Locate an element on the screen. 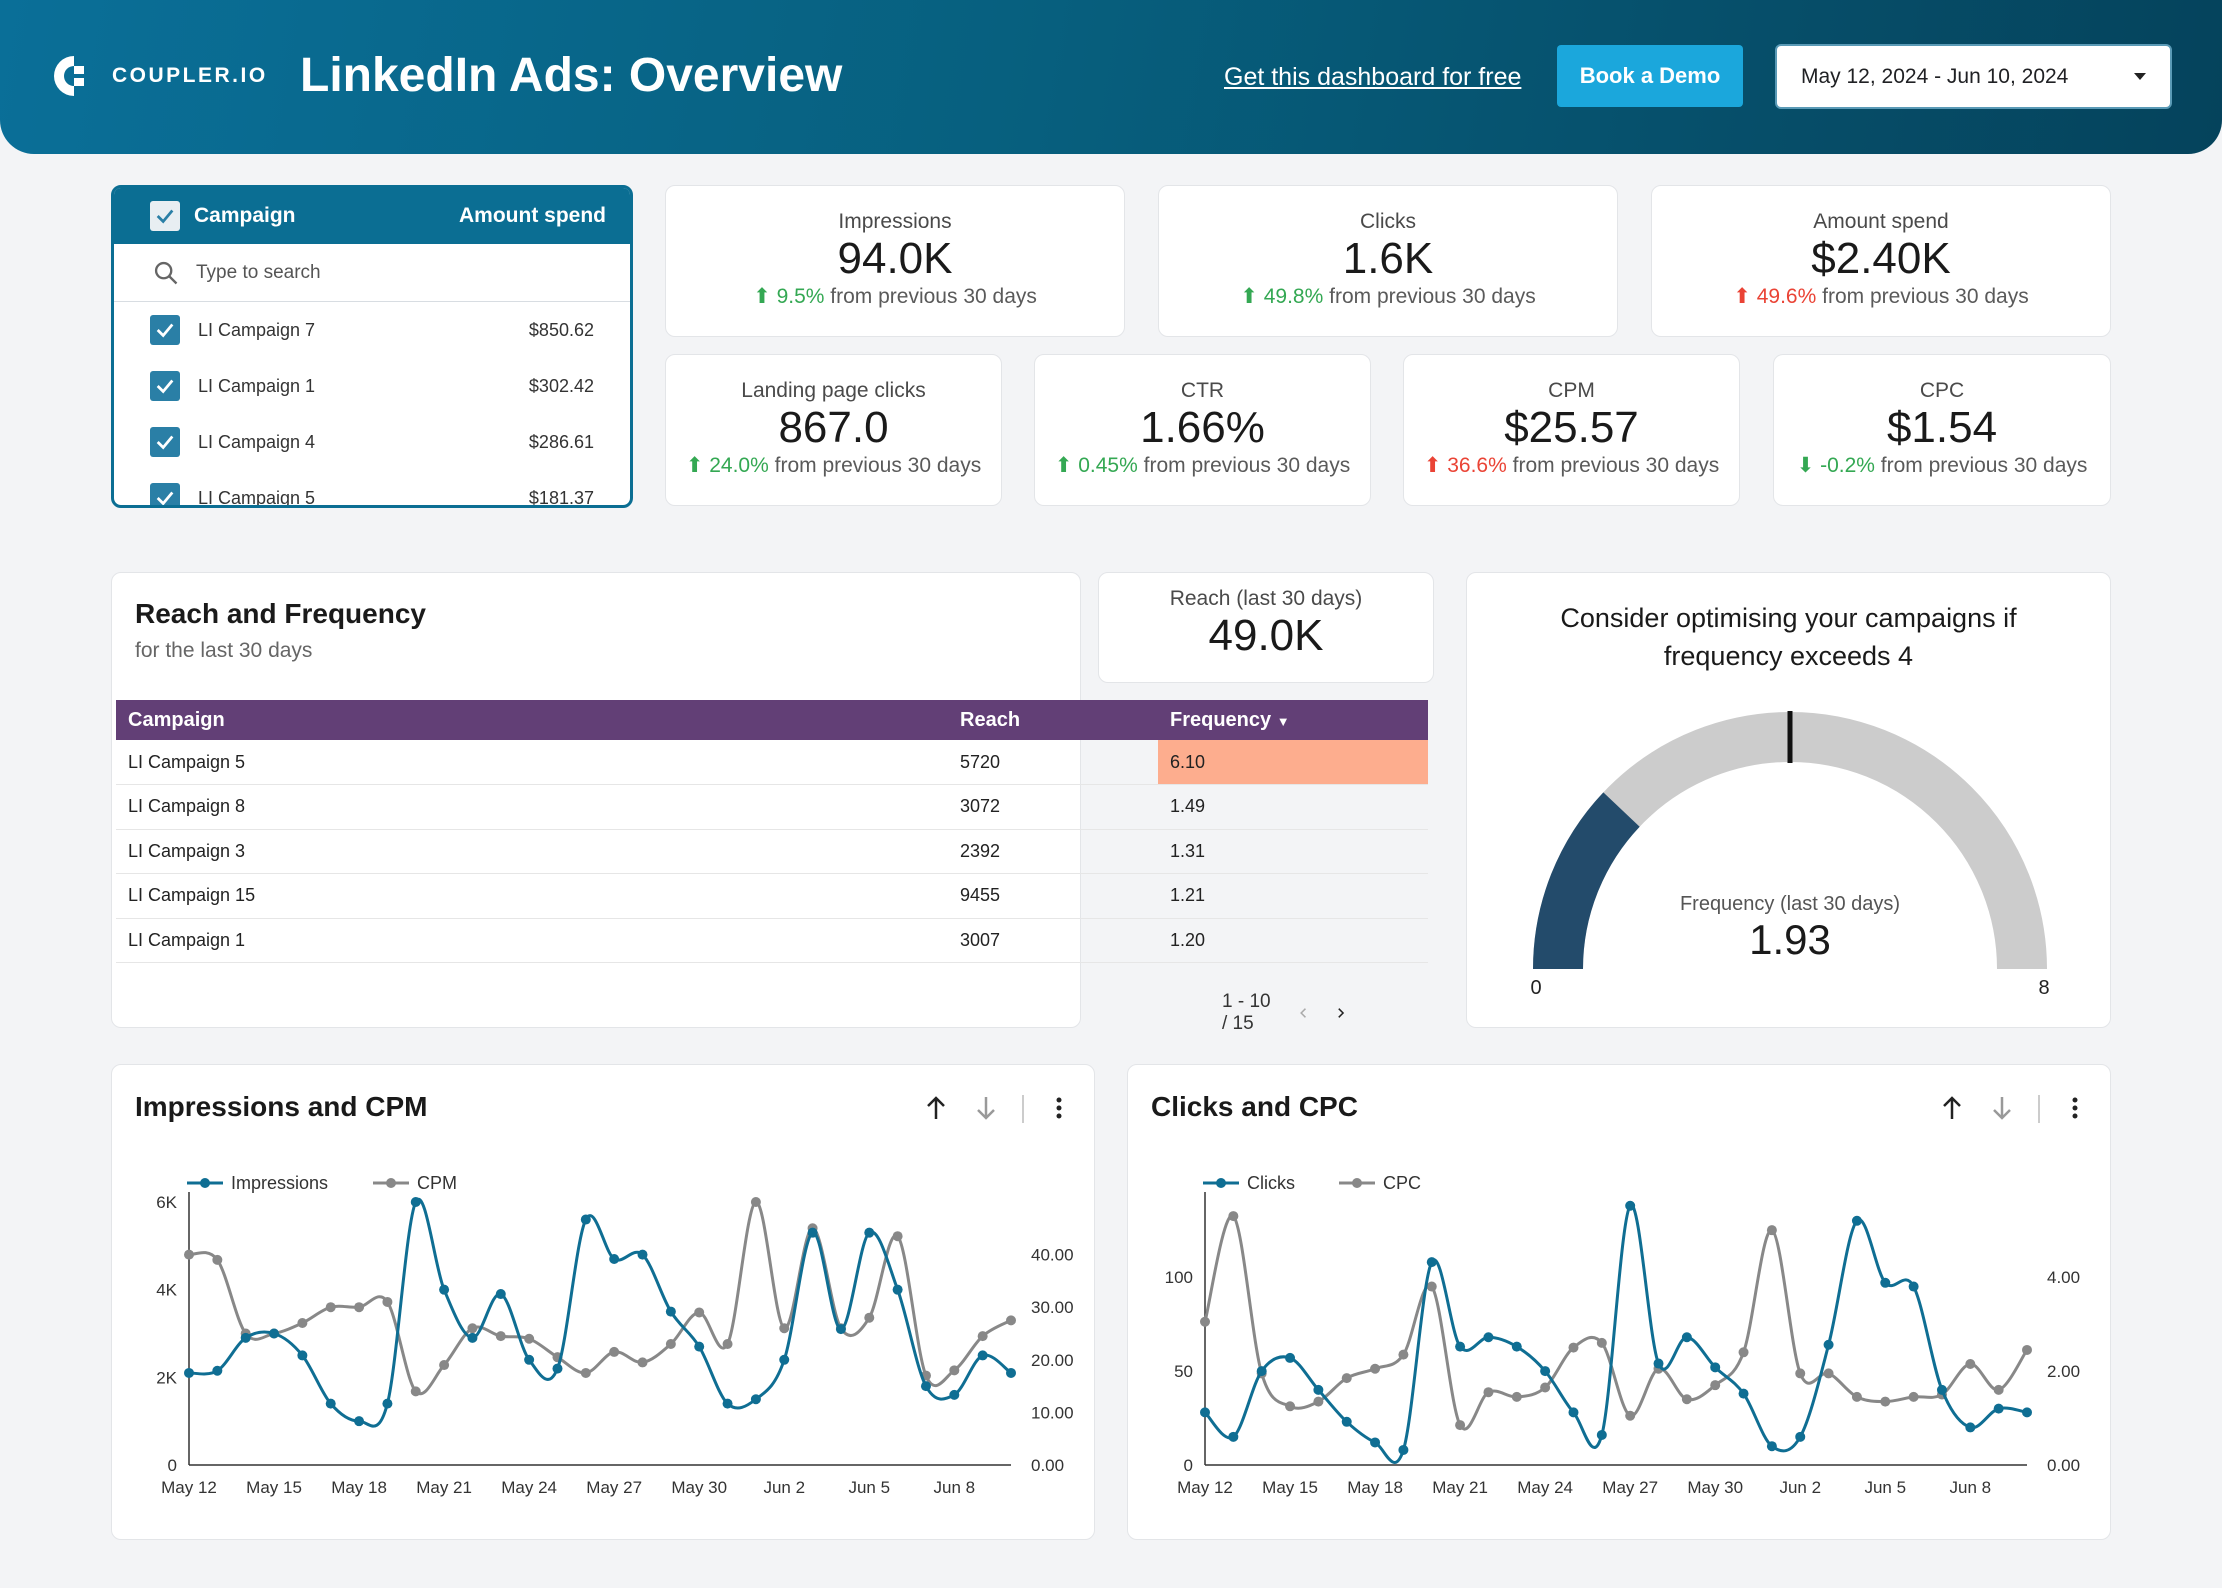  col-reach: Reach is located at coordinates (1053, 720).